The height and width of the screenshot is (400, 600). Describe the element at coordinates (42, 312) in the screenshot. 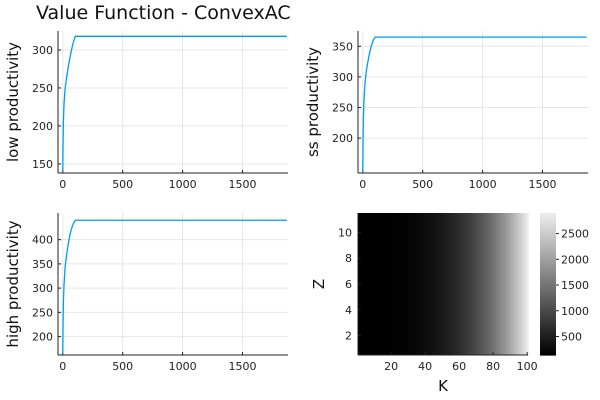

I see `y-tick-label: 250` at that location.